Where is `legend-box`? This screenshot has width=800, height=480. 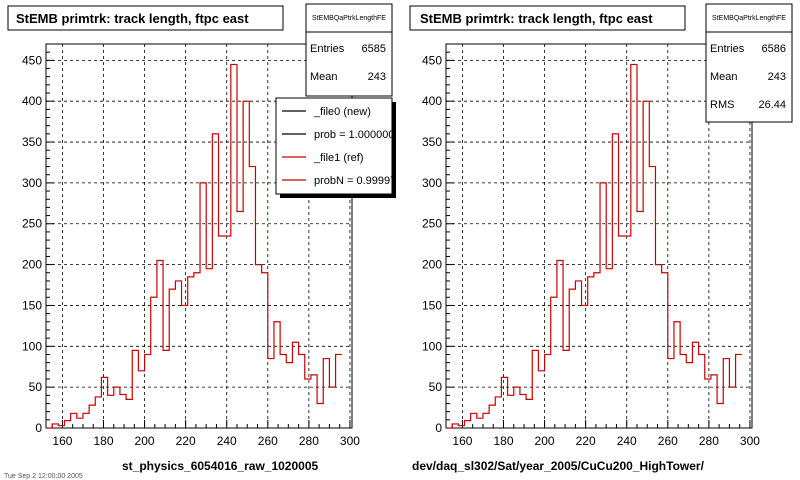 legend-box is located at coordinates (334, 146).